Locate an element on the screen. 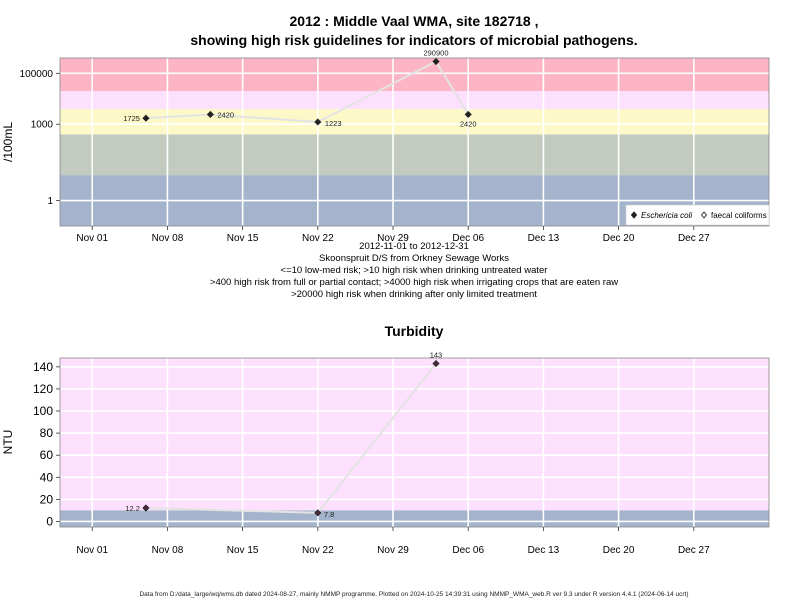 The image size is (800, 600). chart2-y-axis-label: NTU is located at coordinates (8, 442).